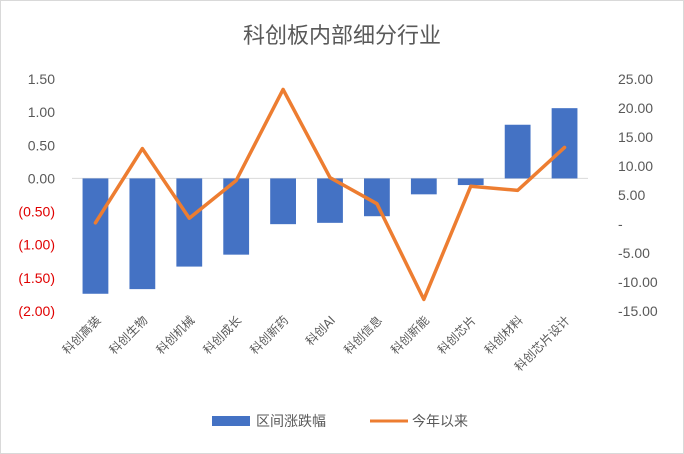 This screenshot has width=684, height=454. Describe the element at coordinates (634, 253) in the screenshot. I see `right-tick-label: -5.00` at that location.